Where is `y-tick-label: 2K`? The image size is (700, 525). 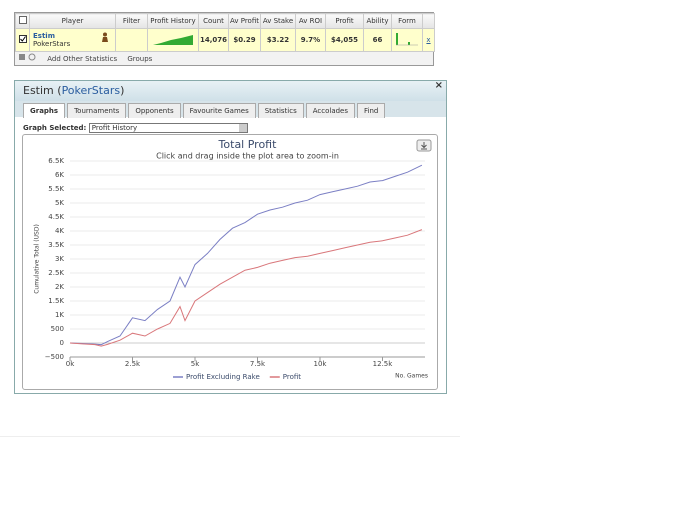
y-tick-label: 2K is located at coordinates (59, 287).